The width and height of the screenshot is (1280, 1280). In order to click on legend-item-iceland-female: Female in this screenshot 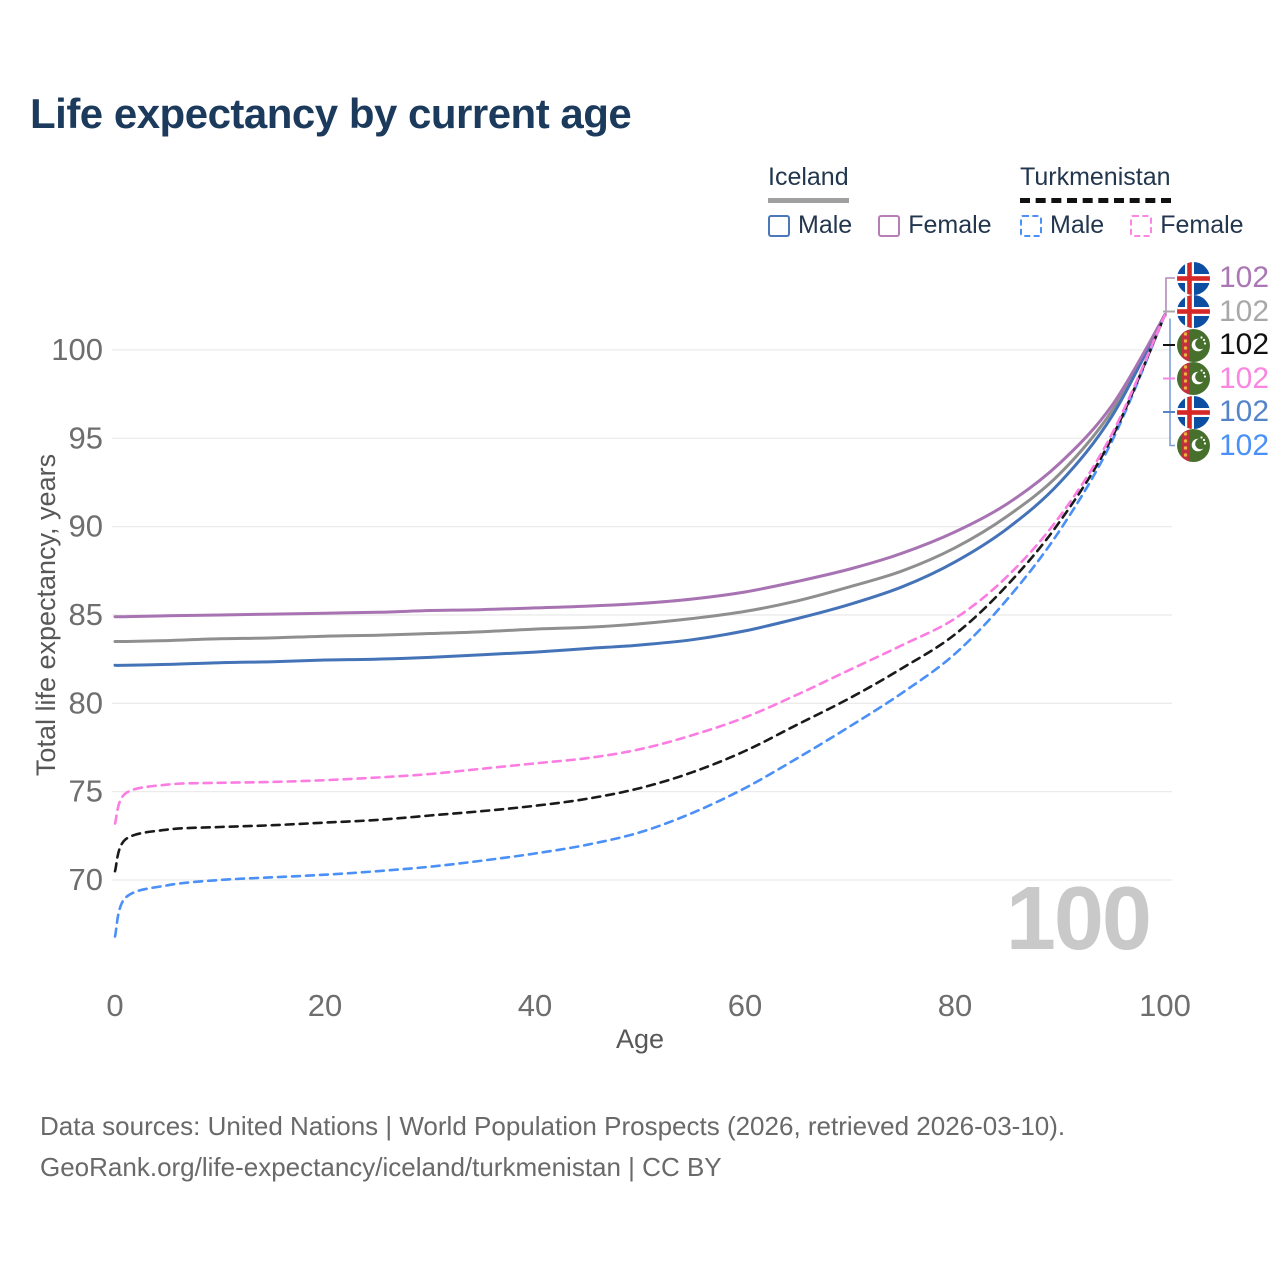, I will do `click(935, 225)`.